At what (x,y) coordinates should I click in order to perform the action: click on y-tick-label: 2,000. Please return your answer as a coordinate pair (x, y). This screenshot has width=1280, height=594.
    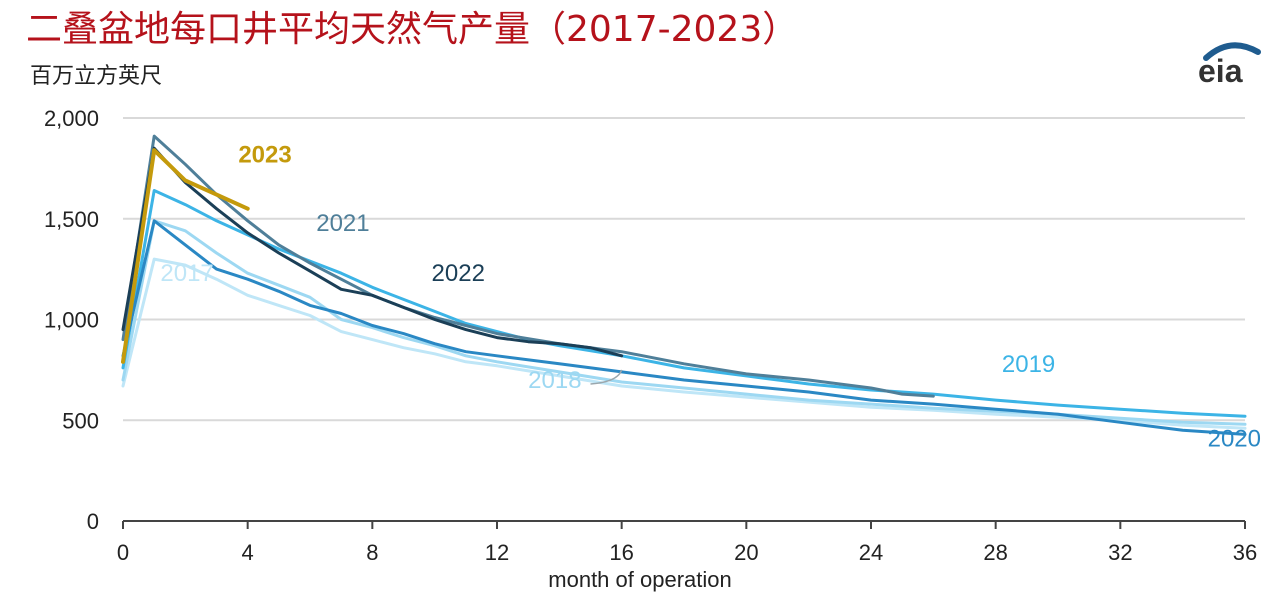
    Looking at the image, I should click on (71, 118).